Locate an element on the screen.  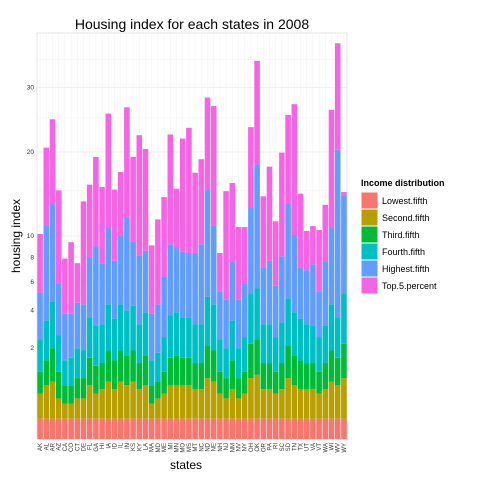
y-axis: 2 4 6 8 10 20 30 is located at coordinates (31, 218).